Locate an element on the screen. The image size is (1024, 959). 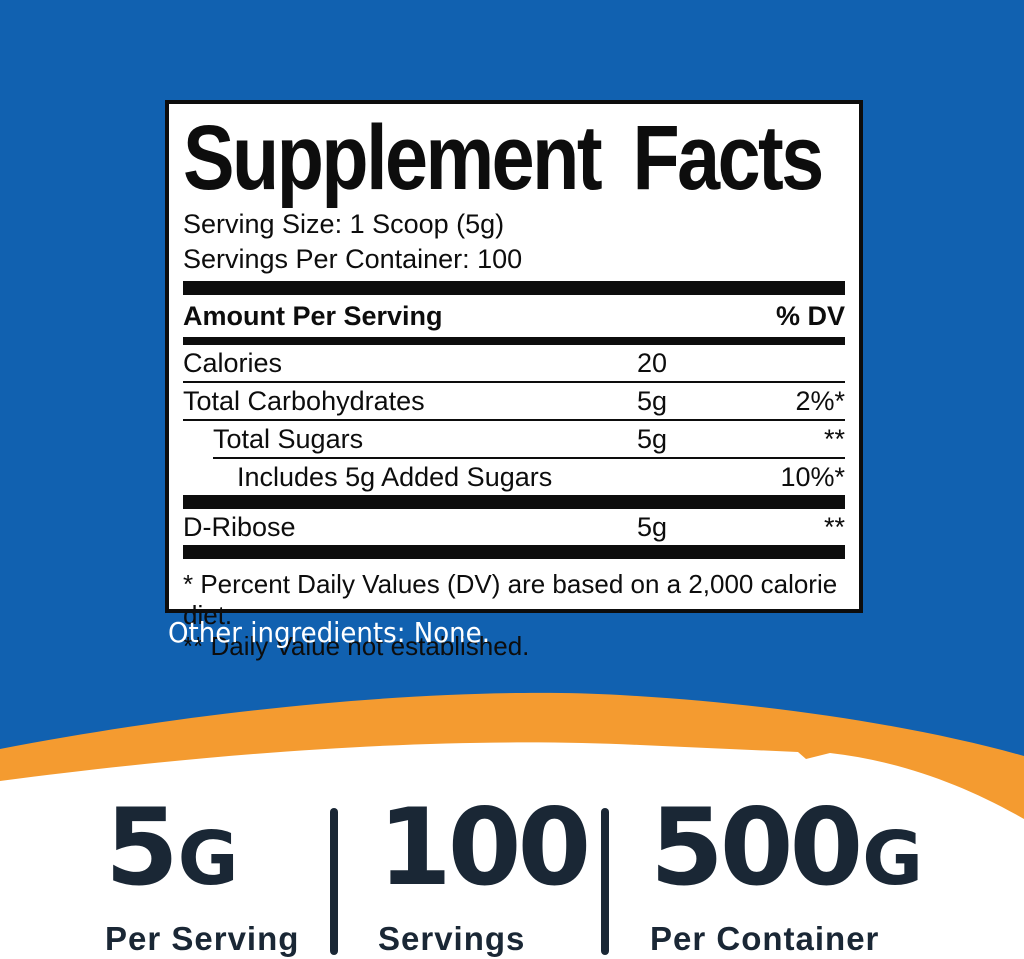
table-header-row: Amount Per Serving % DV is located at coordinates (514, 316).